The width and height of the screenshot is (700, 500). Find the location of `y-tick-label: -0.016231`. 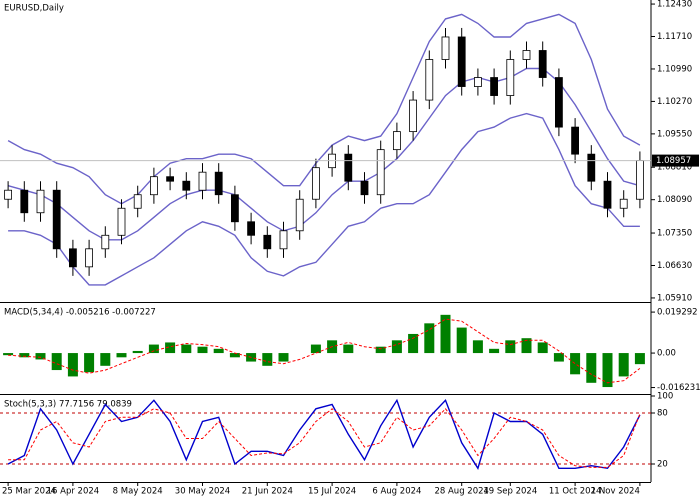

y-tick-label: -0.016231 is located at coordinates (678, 388).